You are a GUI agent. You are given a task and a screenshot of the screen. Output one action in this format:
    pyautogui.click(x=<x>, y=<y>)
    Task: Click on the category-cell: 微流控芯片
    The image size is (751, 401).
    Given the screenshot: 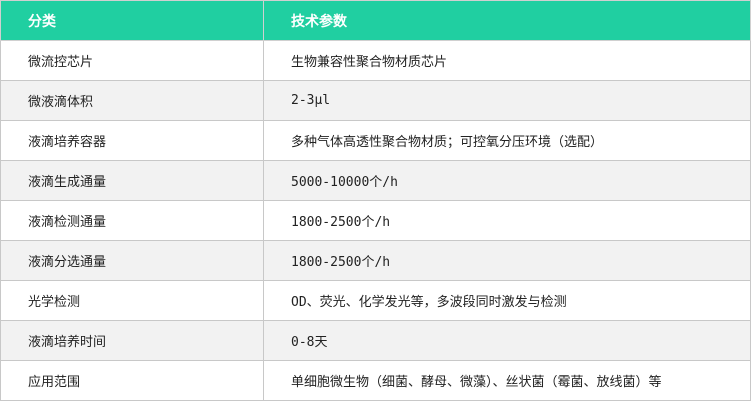 What is the action you would take?
    pyautogui.click(x=132, y=60)
    